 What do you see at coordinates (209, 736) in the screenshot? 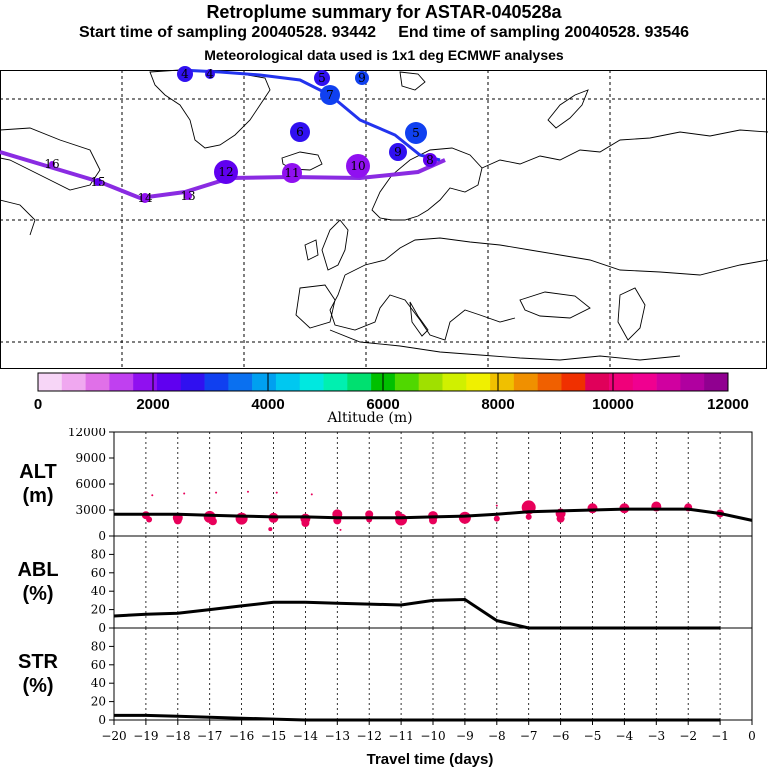
I see `x-tick-label: −17` at bounding box center [209, 736].